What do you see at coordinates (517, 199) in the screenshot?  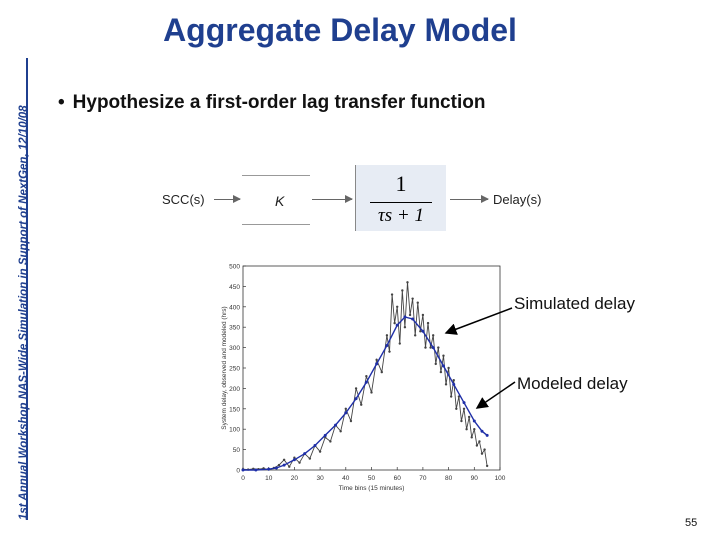 I see `diagram-output-label: Delay(s)` at bounding box center [517, 199].